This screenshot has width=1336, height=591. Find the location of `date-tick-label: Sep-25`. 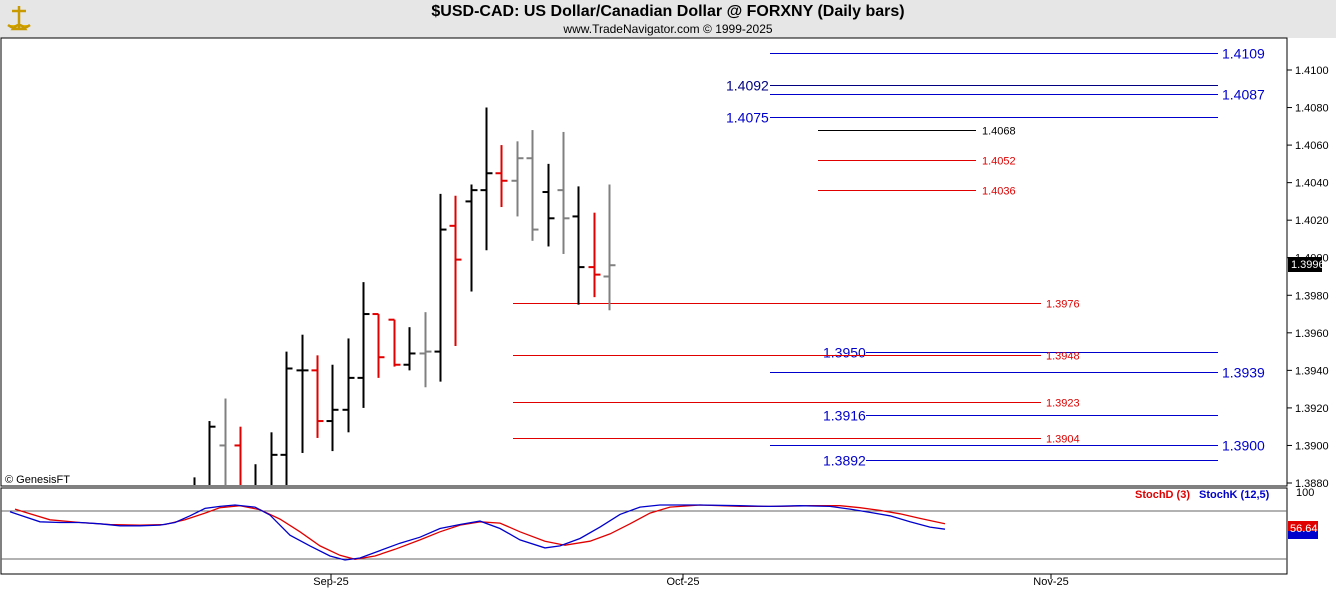

date-tick-label: Sep-25 is located at coordinates (330, 582).